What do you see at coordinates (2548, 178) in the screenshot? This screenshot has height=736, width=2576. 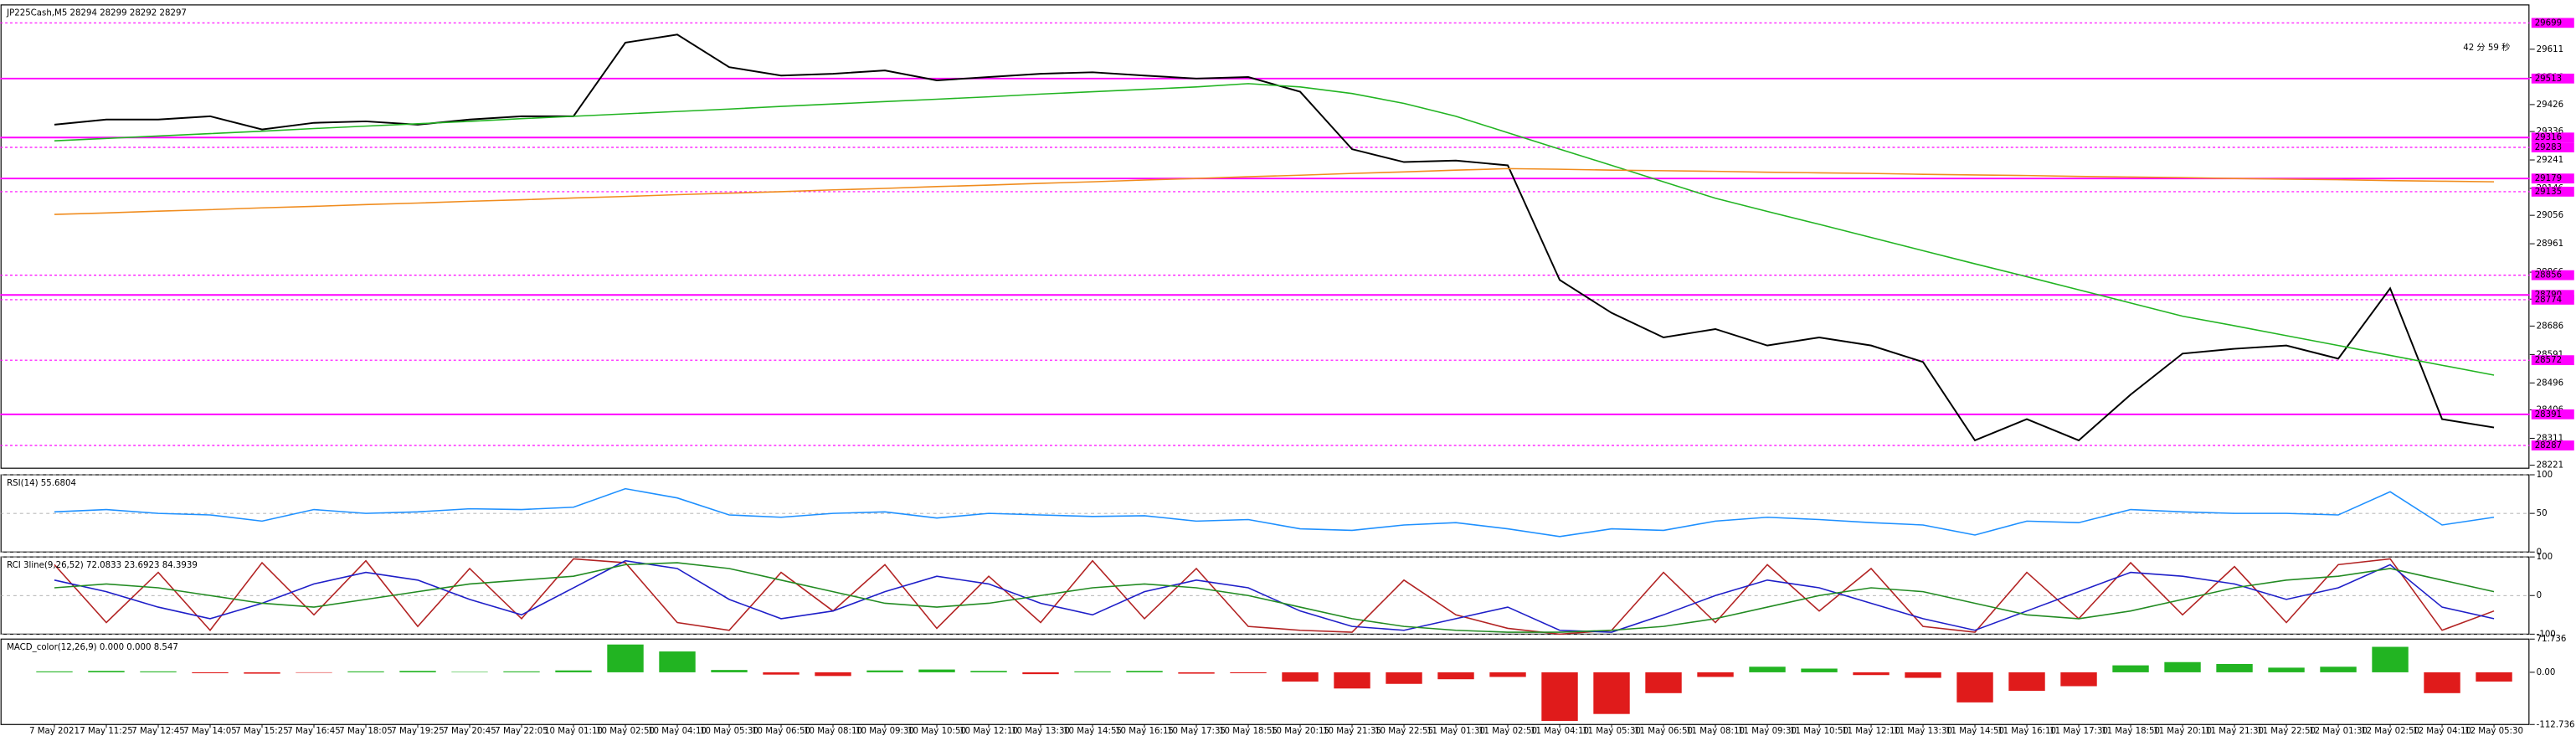 I see `level-label: 29179` at bounding box center [2548, 178].